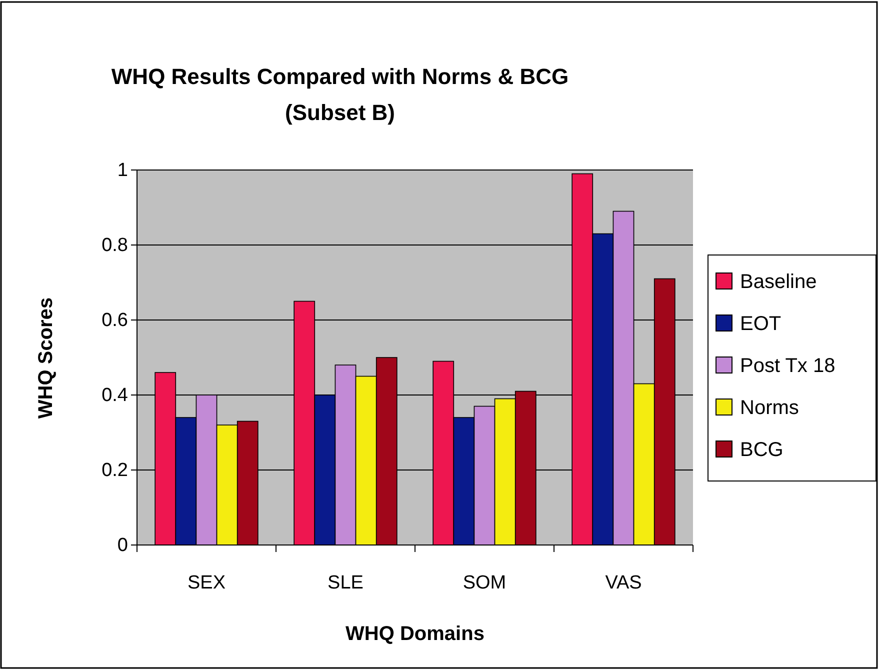  Describe the element at coordinates (115, 395) in the screenshot. I see `y-tick-label: 0.4` at that location.